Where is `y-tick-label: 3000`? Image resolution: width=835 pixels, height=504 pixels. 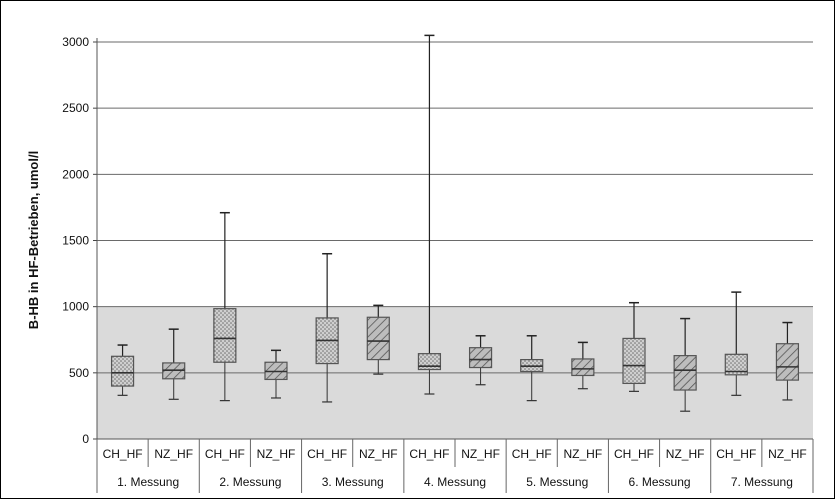 y-tick-label: 3000 is located at coordinates (75, 42).